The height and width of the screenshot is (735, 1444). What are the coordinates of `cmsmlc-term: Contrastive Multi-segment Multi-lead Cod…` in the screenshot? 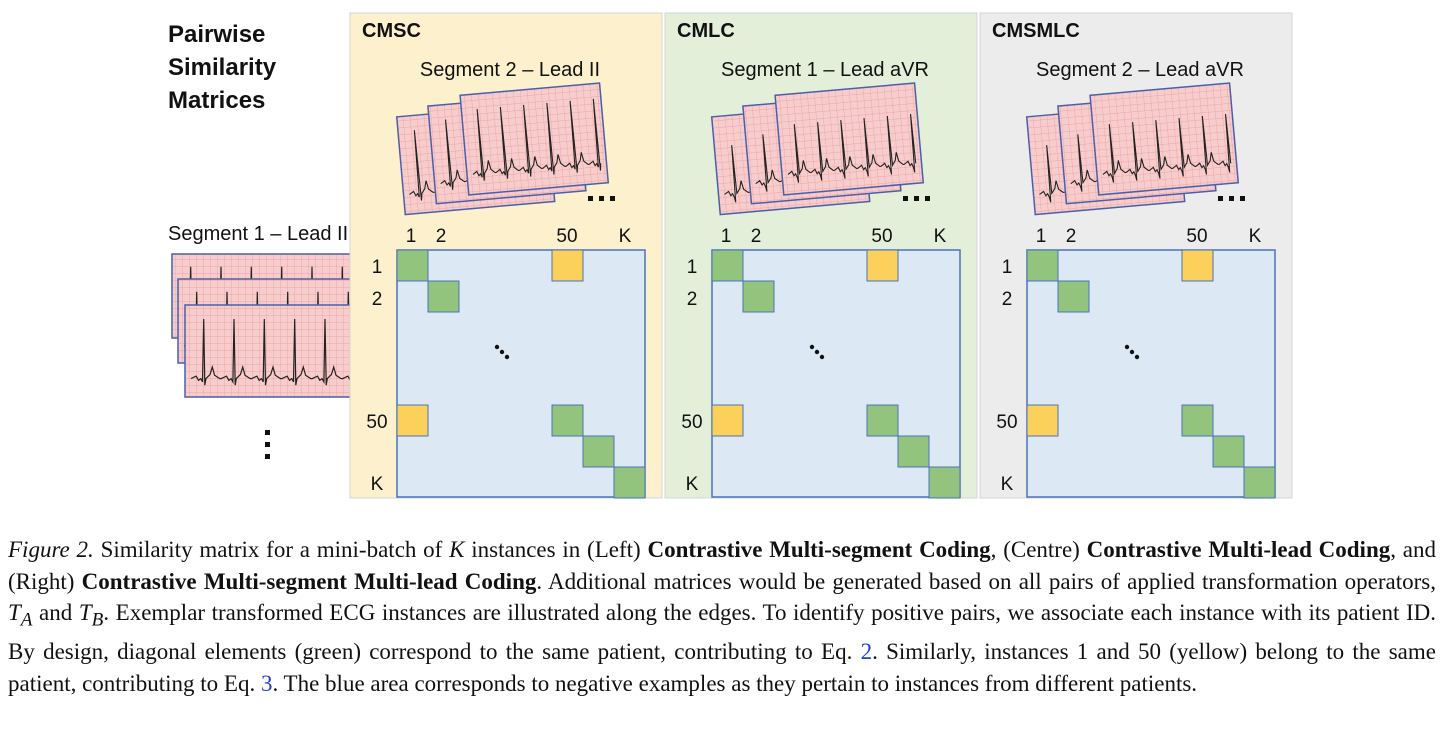 It's located at (309, 581).